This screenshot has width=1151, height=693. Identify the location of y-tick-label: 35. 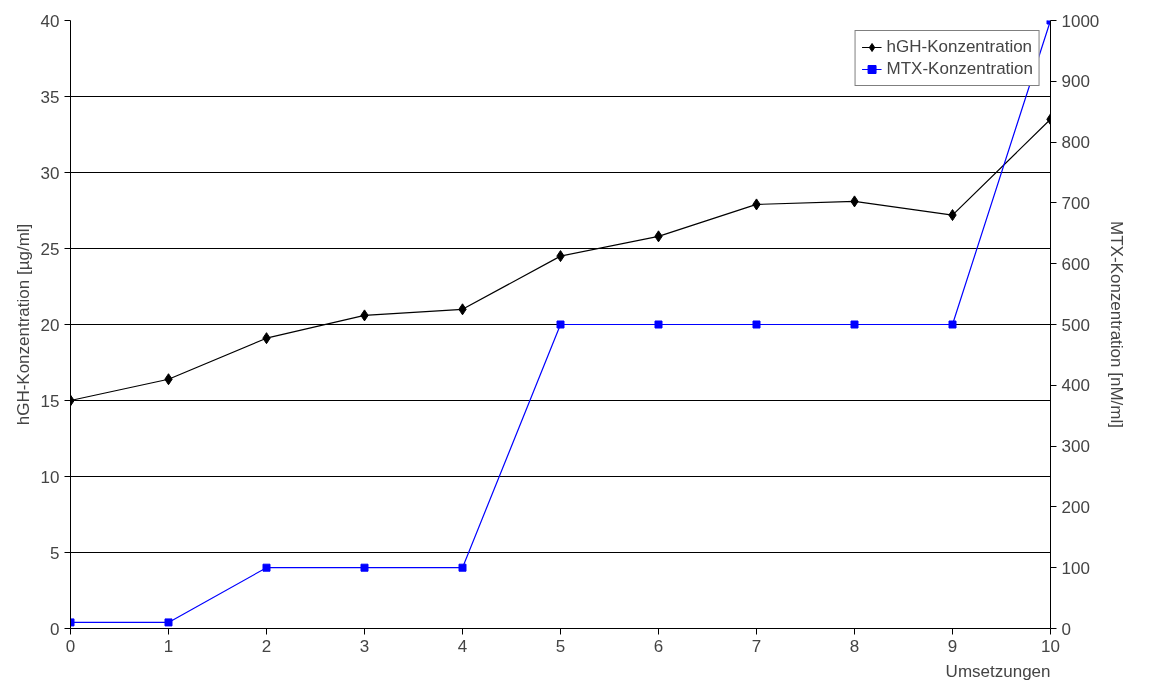
(50, 97).